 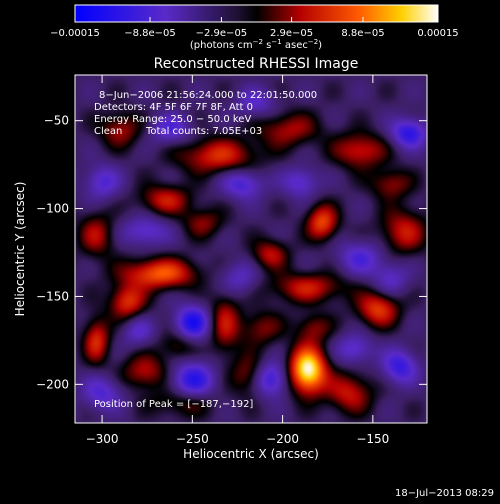 What do you see at coordinates (56, 121) in the screenshot?
I see `y-tick-label: −50` at bounding box center [56, 121].